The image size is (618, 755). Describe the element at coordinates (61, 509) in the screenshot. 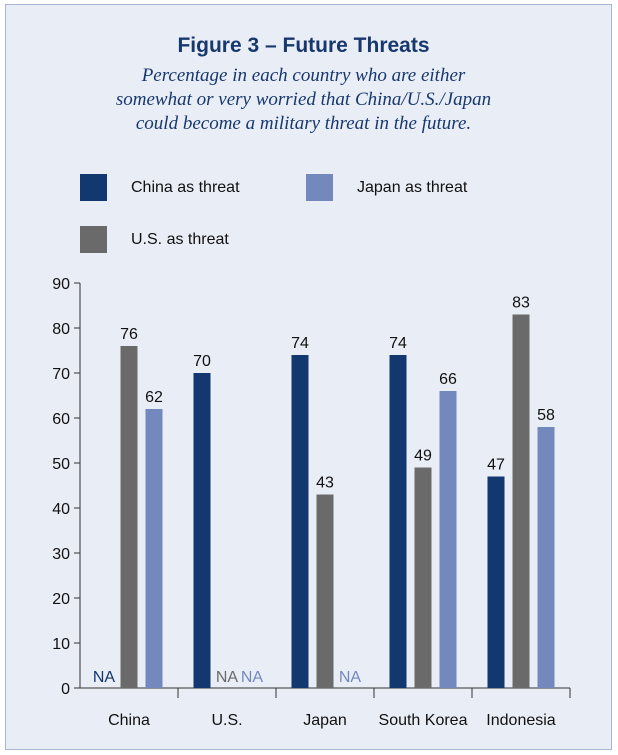

I see `y-tick-label: 40` at that location.